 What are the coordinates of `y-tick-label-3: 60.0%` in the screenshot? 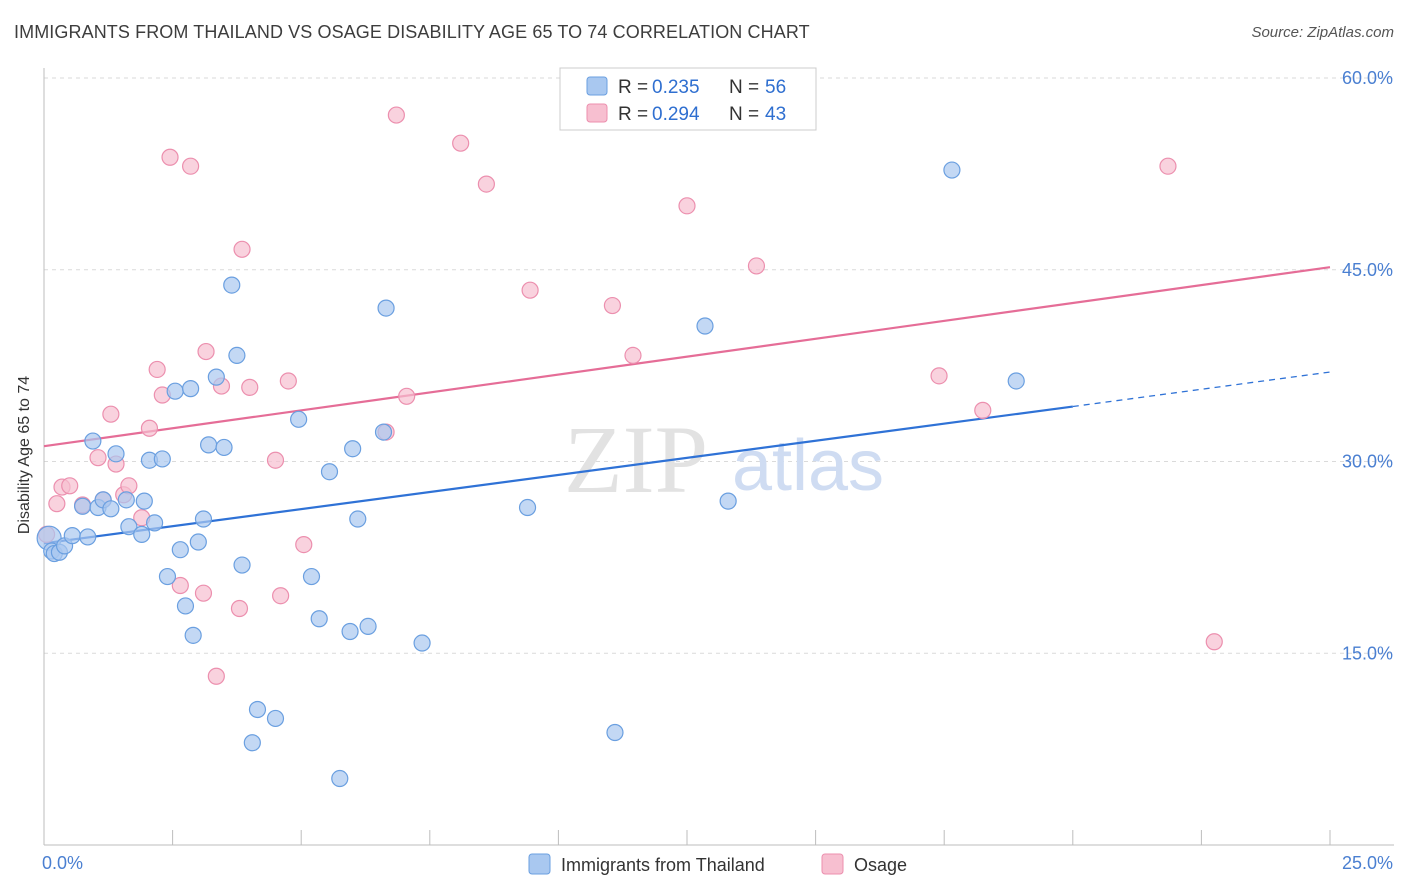 It's located at (1367, 78).